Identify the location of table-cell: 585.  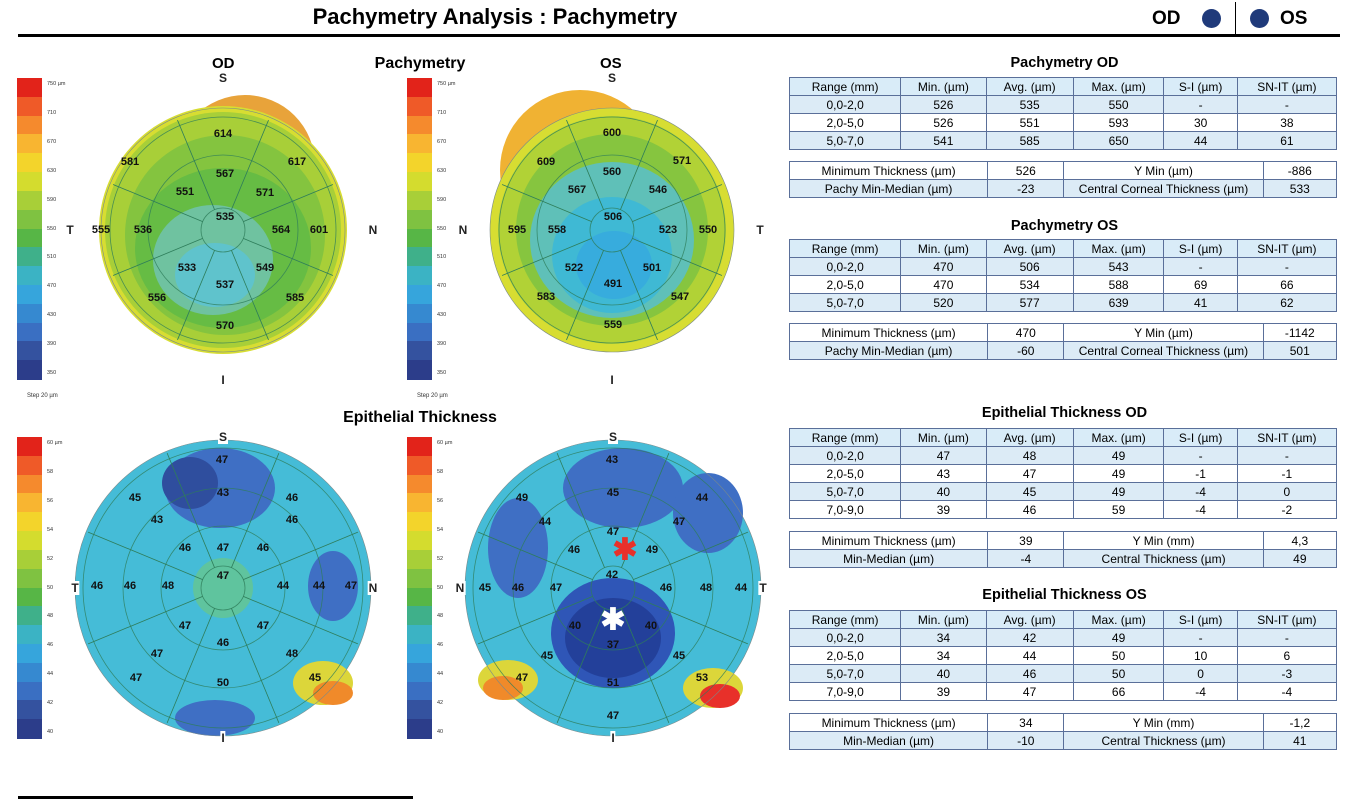
(1029, 140).